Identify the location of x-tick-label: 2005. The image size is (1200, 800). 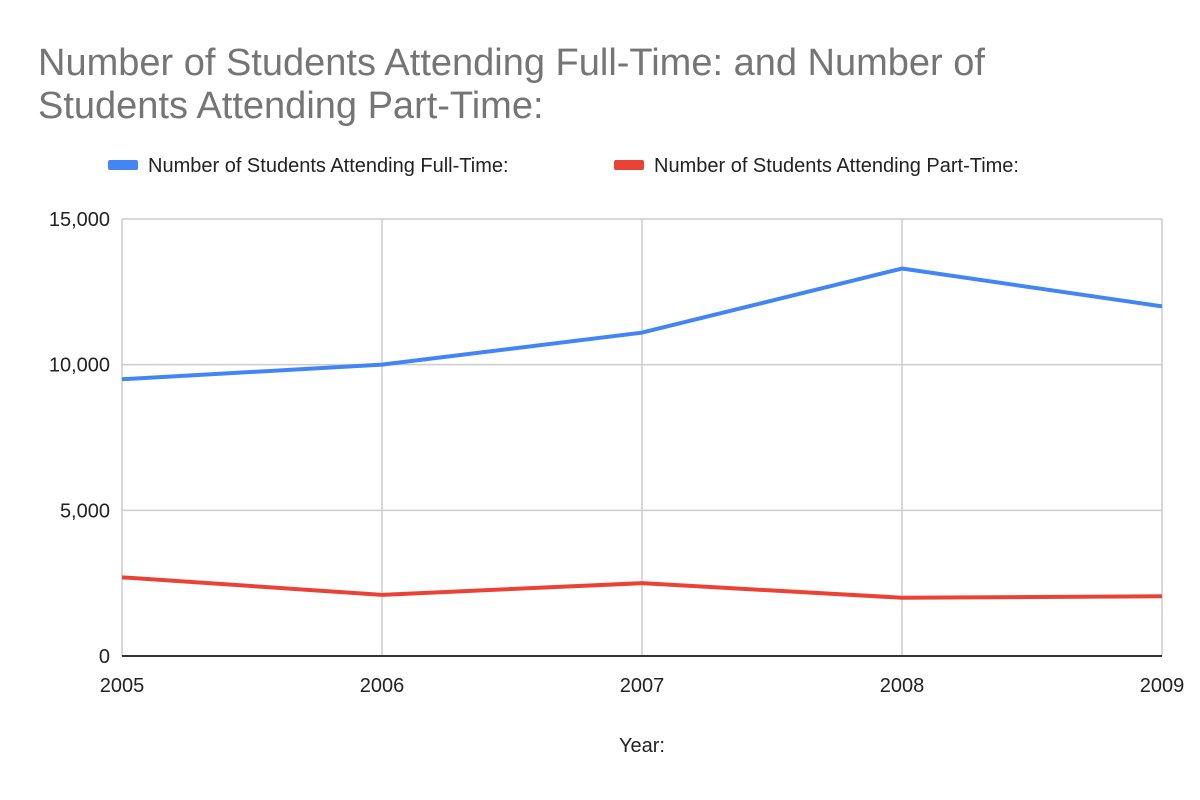
(122, 686).